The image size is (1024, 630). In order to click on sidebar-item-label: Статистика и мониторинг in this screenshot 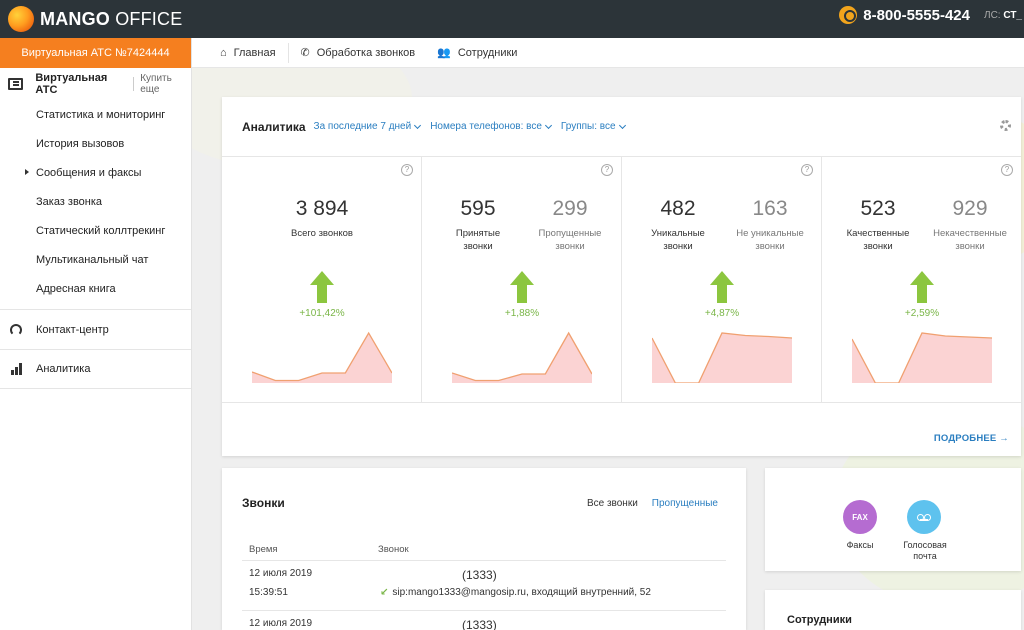, I will do `click(101, 114)`.